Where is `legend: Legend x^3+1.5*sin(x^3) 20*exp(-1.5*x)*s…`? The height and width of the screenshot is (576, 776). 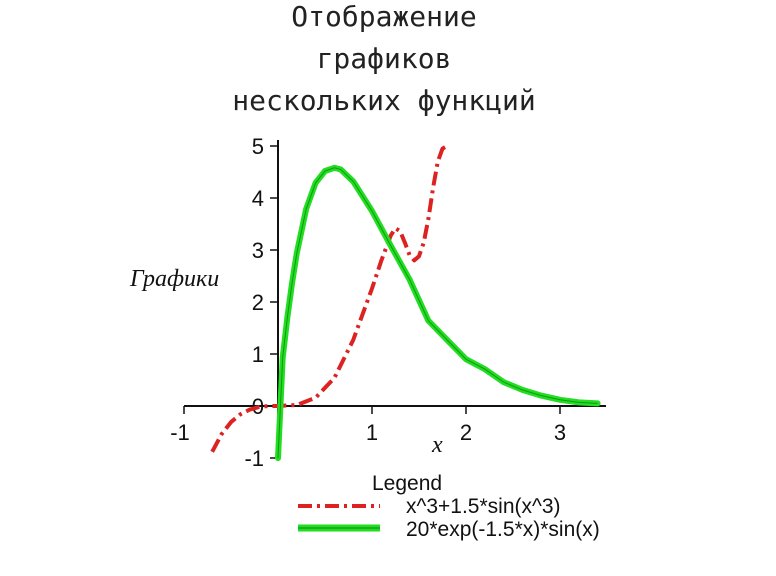 legend: Legend x^3+1.5*sin(x^3) 20*exp(-1.5*x)*s… is located at coordinates (449, 506).